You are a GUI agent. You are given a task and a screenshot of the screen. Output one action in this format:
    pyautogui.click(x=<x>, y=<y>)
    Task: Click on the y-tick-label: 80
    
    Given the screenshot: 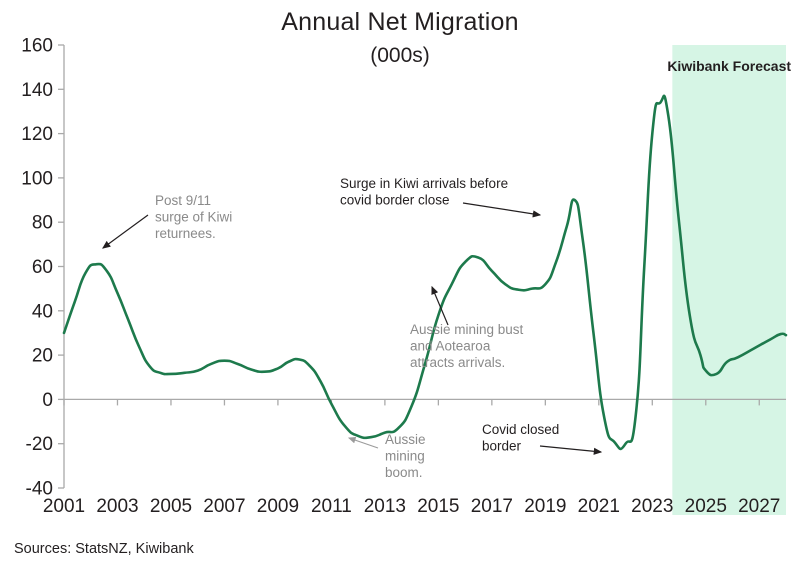 What is the action you would take?
    pyautogui.click(x=42, y=223)
    